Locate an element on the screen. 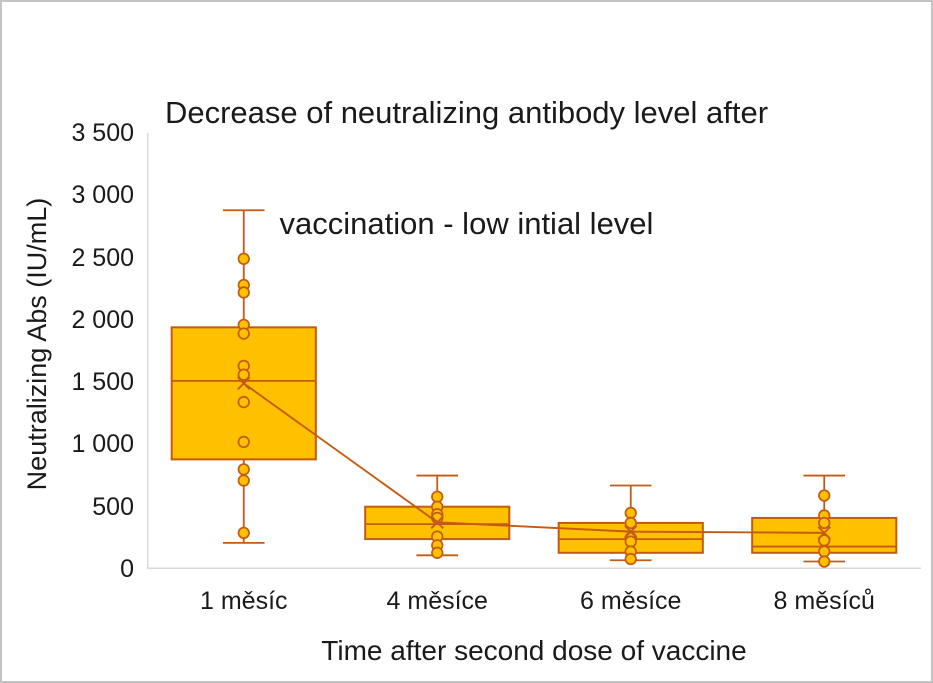 Image resolution: width=933 pixels, height=683 pixels. x-category-label: 4 měsíce is located at coordinates (437, 601).